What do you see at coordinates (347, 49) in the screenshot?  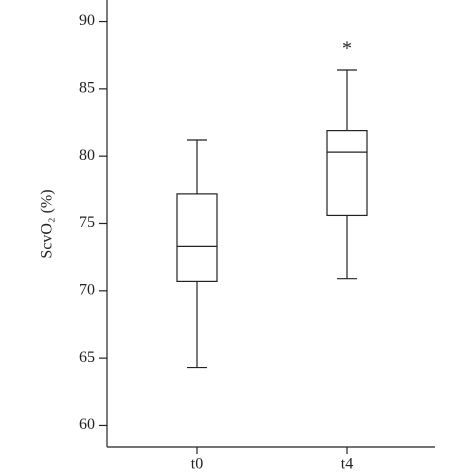 I see `annotation: *` at bounding box center [347, 49].